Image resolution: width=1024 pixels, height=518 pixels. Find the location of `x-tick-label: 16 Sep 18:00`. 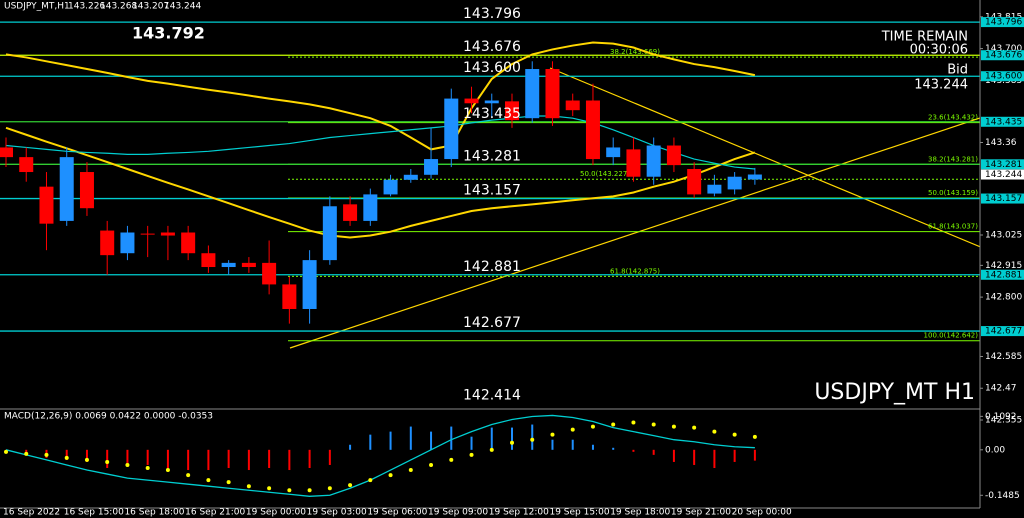

x-tick-label: 16 Sep 18:00 is located at coordinates (154, 513).